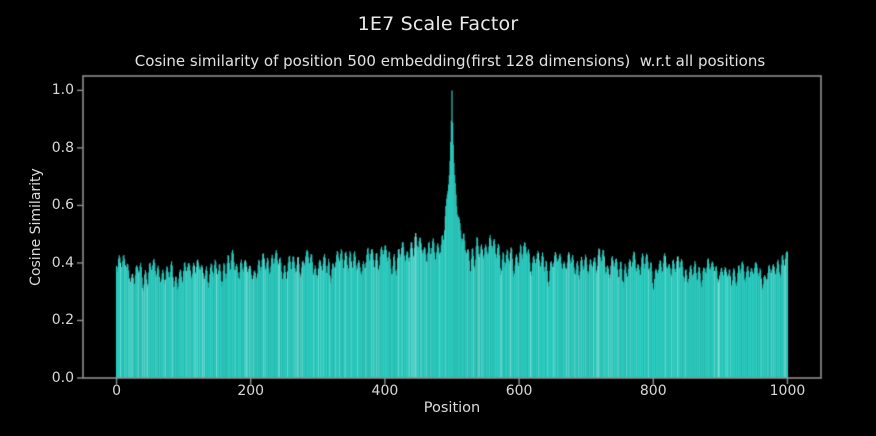 The height and width of the screenshot is (436, 876). What do you see at coordinates (787, 391) in the screenshot?
I see `x-tick-label-1000: 1000` at bounding box center [787, 391].